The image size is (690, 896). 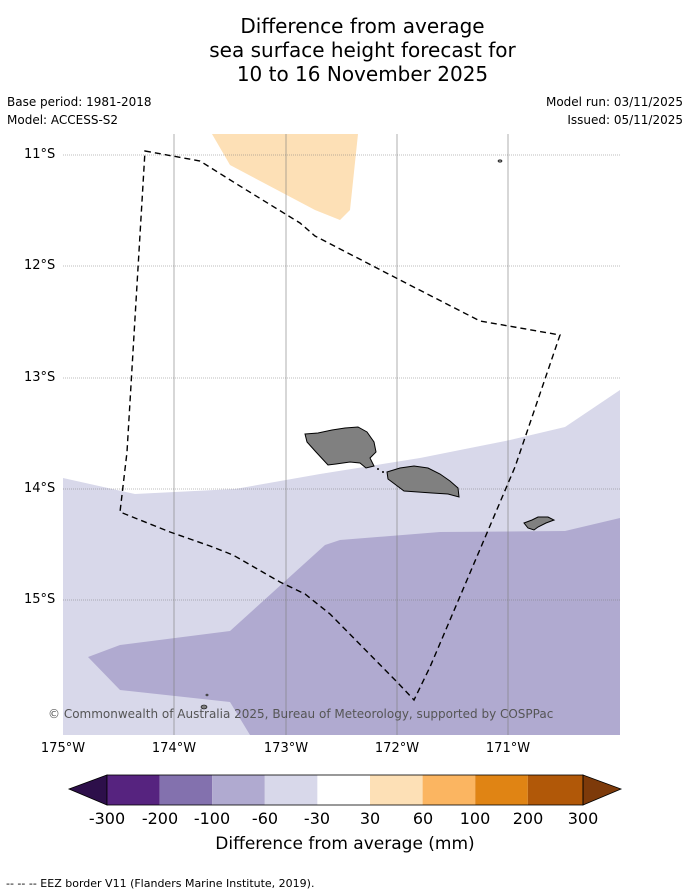 What do you see at coordinates (397, 748) in the screenshot?
I see `lon-label-172w: 172°W` at bounding box center [397, 748].